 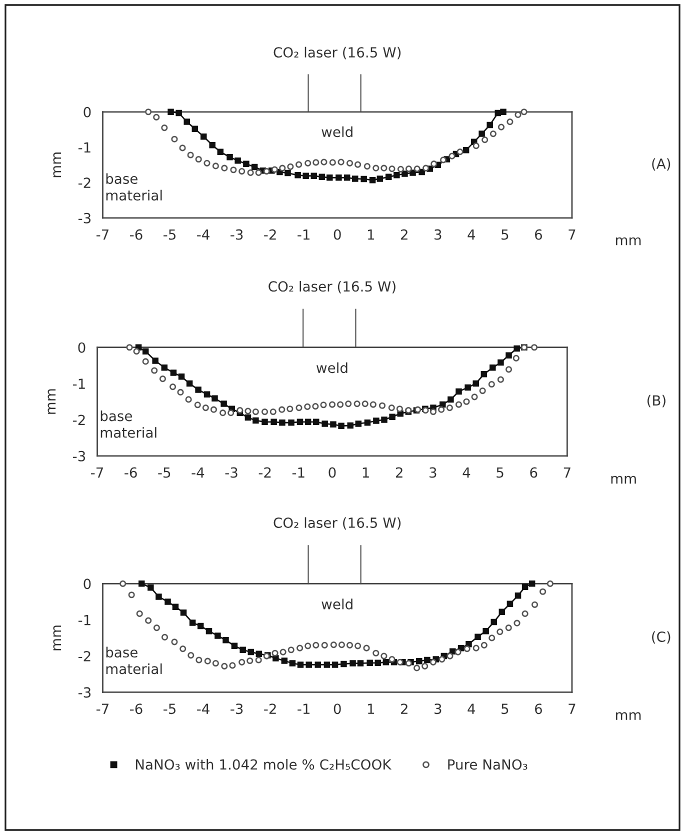 I want to click on legend-label: Pure NaNO₃, so click(x=488, y=764).